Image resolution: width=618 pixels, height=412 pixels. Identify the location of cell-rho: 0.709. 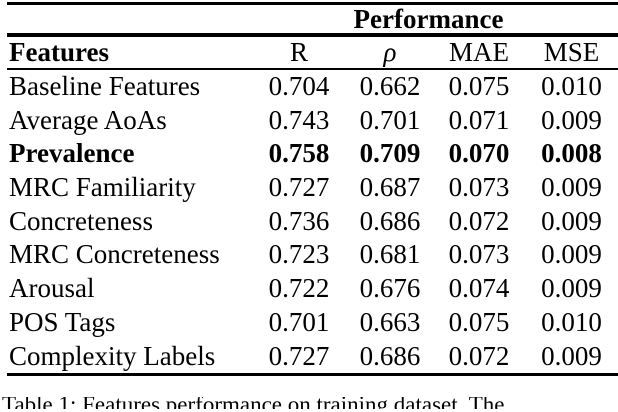
(390, 153).